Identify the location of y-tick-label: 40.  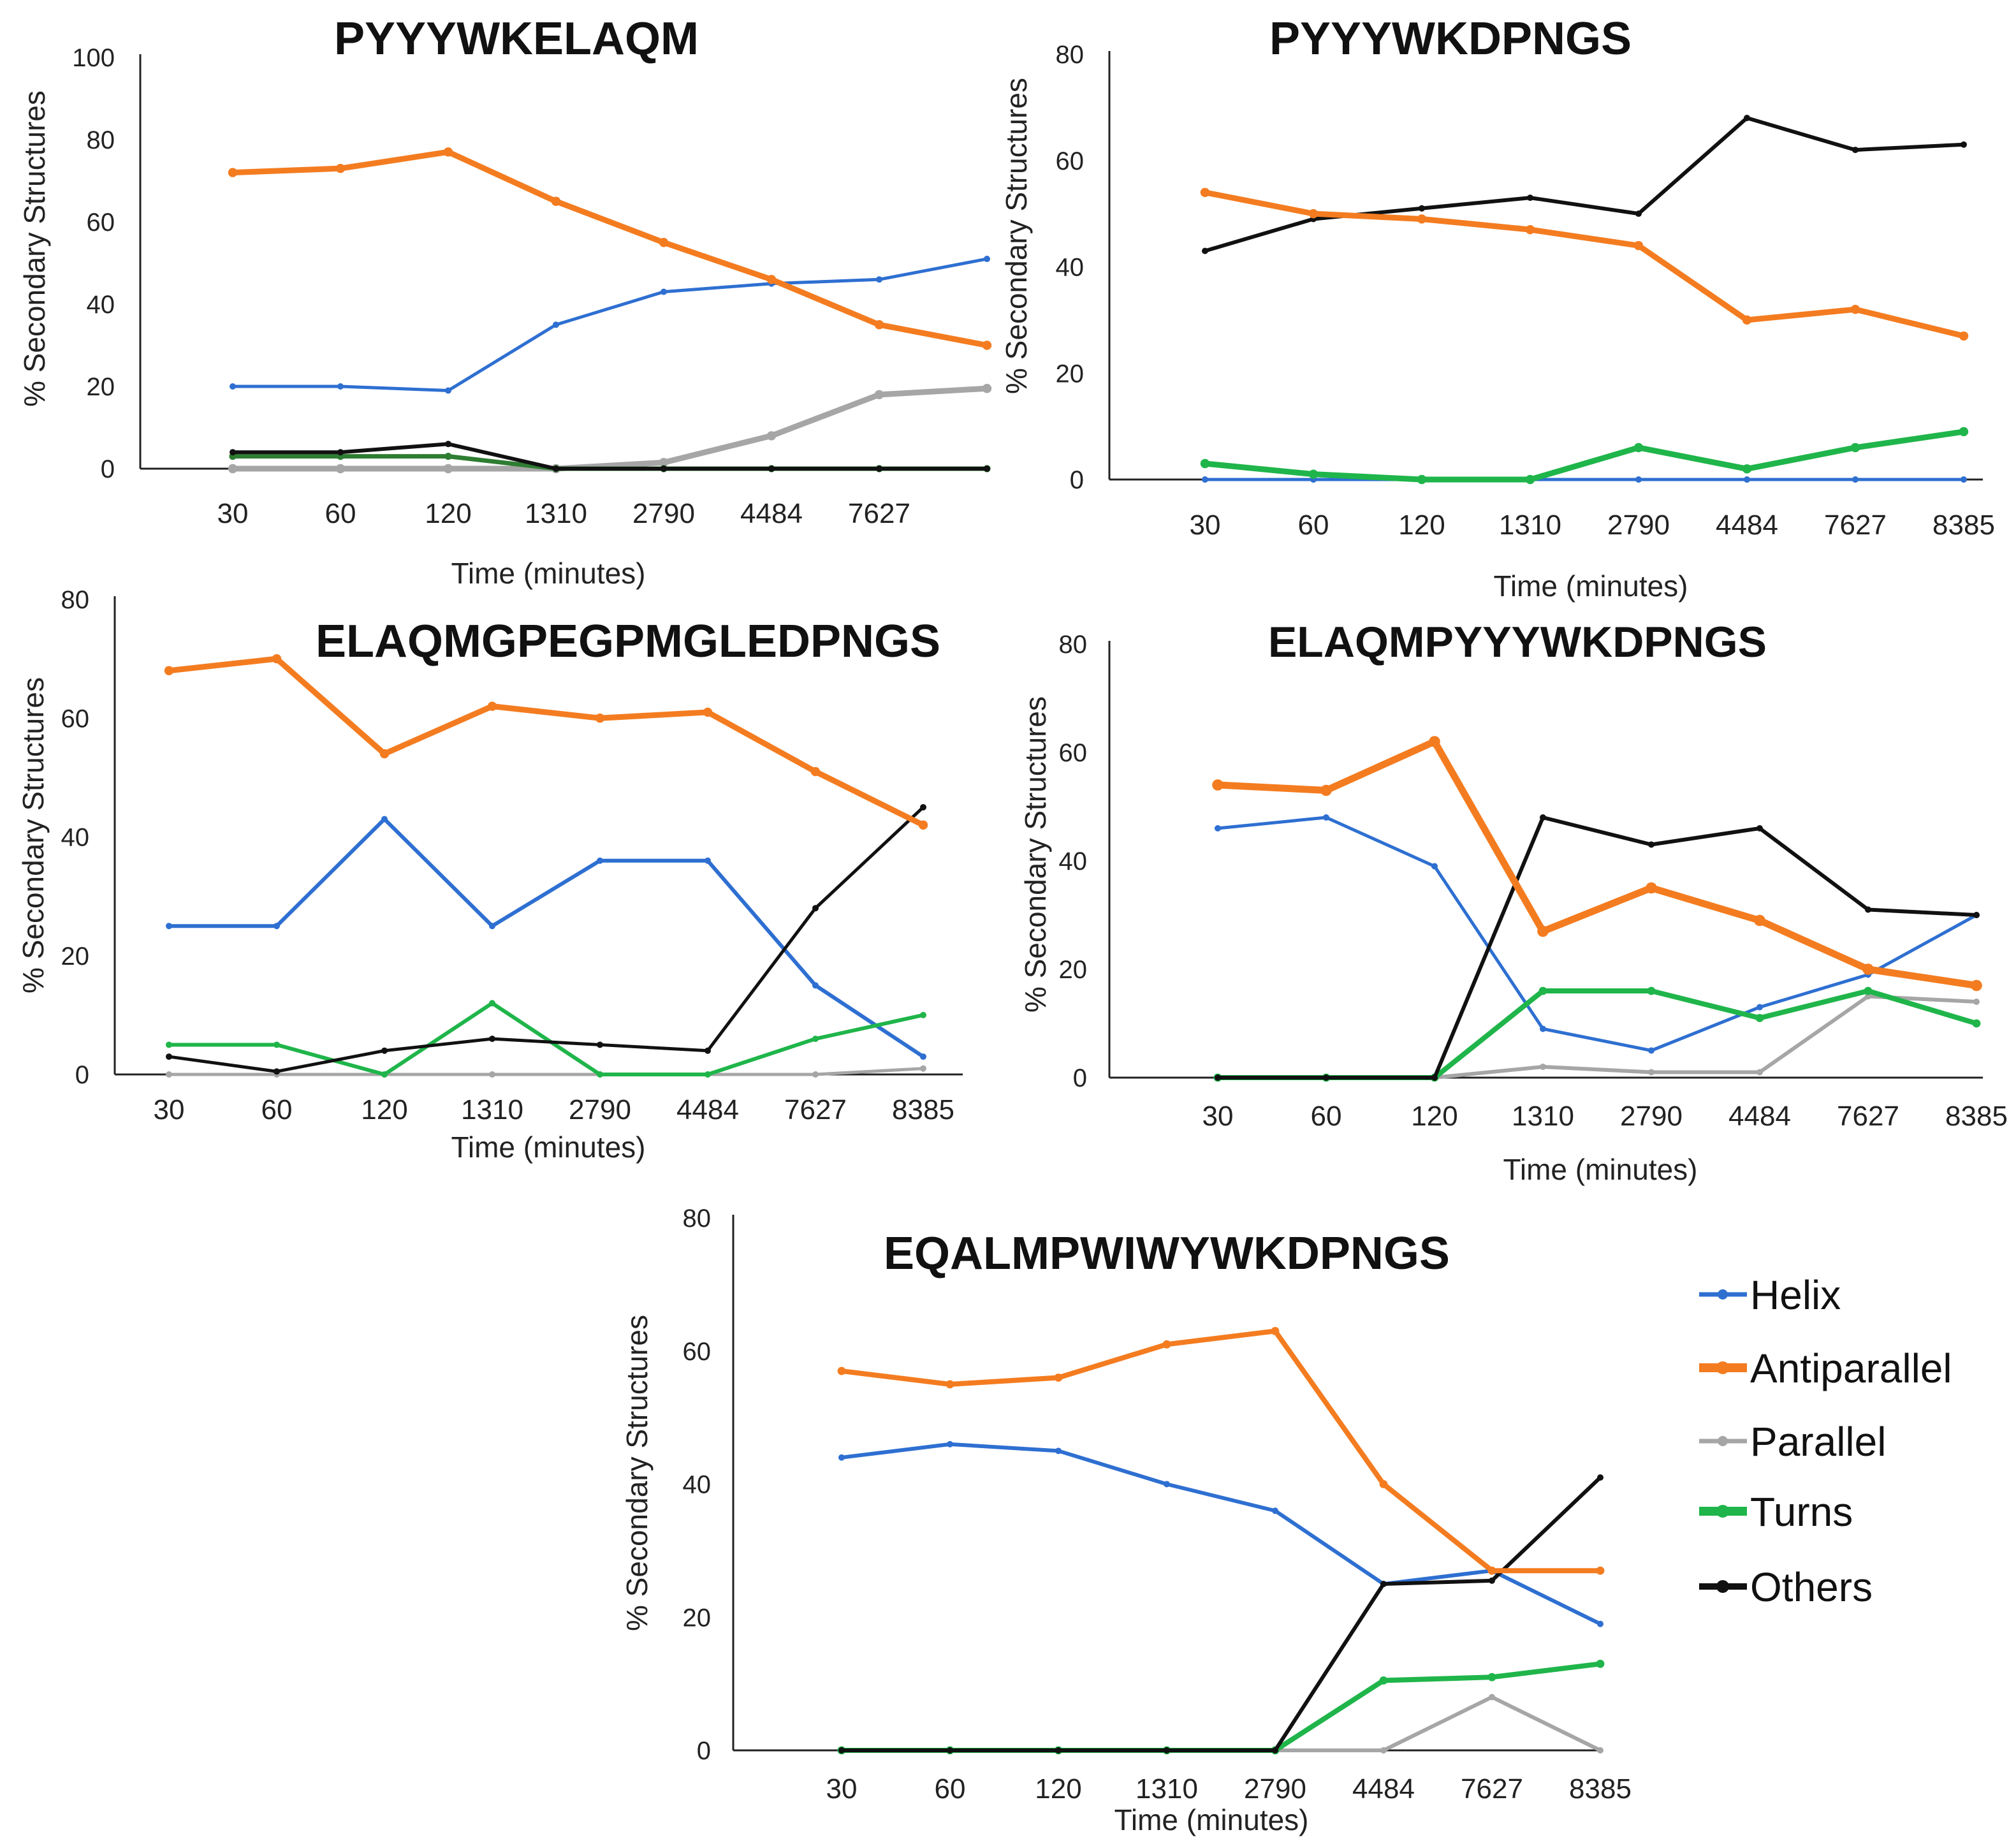
(1073, 861).